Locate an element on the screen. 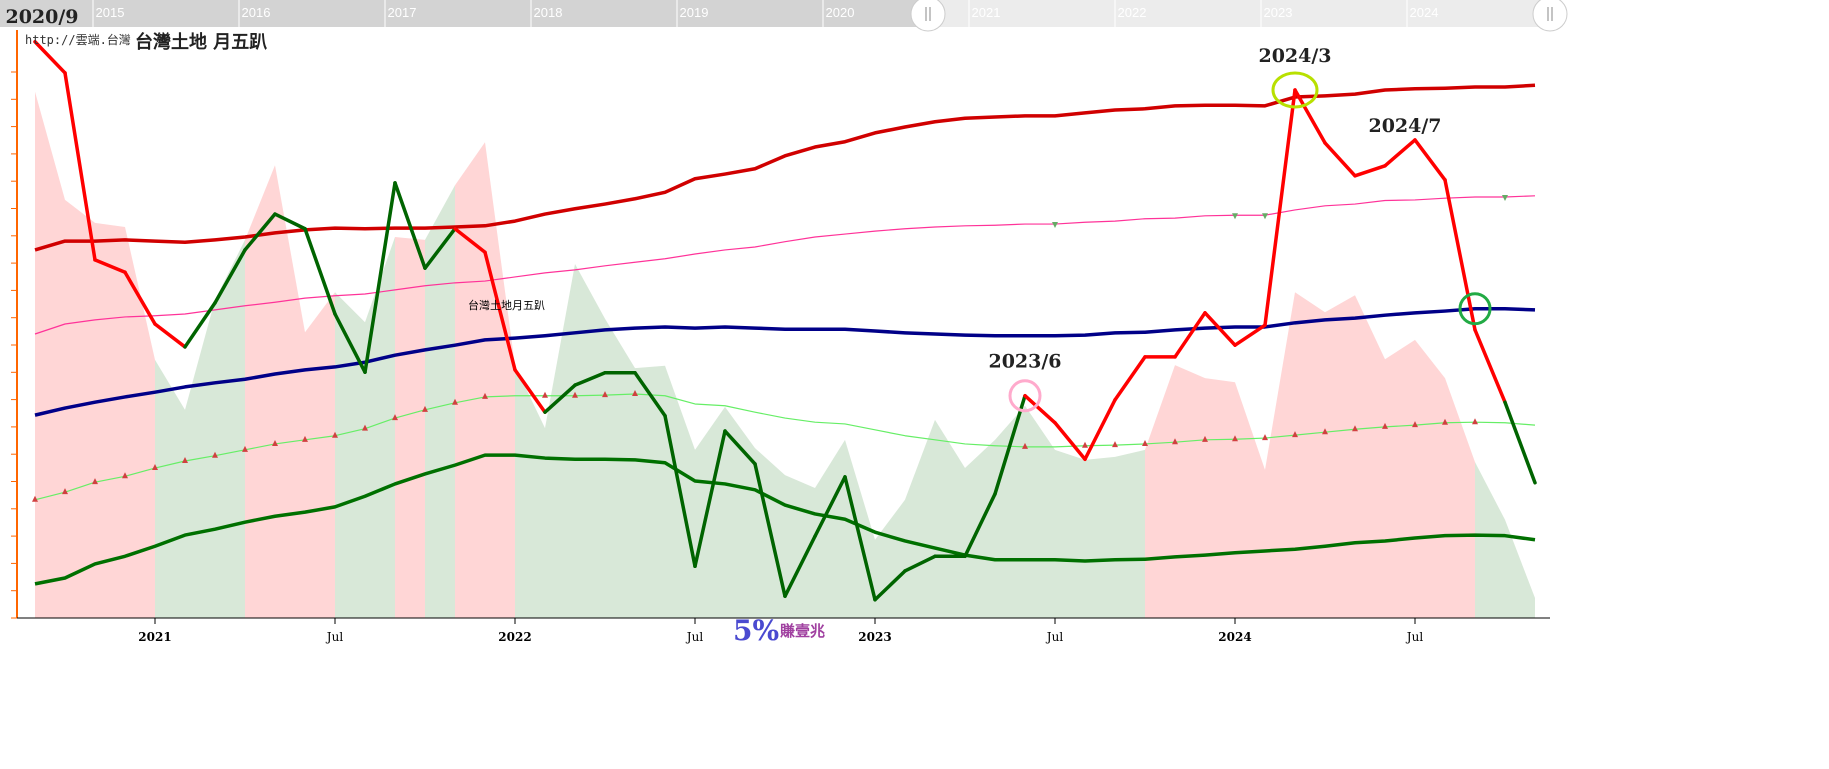  navigator-year-label: 2015 is located at coordinates (110, 12).